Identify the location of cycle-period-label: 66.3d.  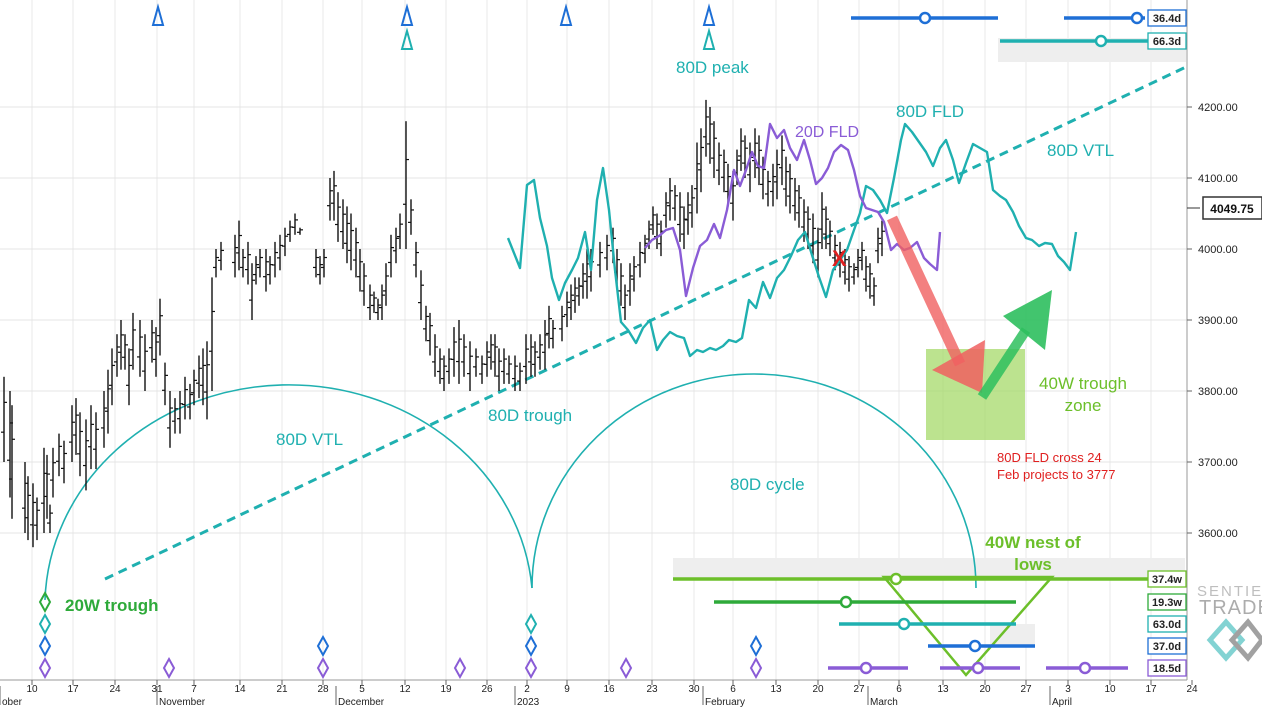
(1167, 41).